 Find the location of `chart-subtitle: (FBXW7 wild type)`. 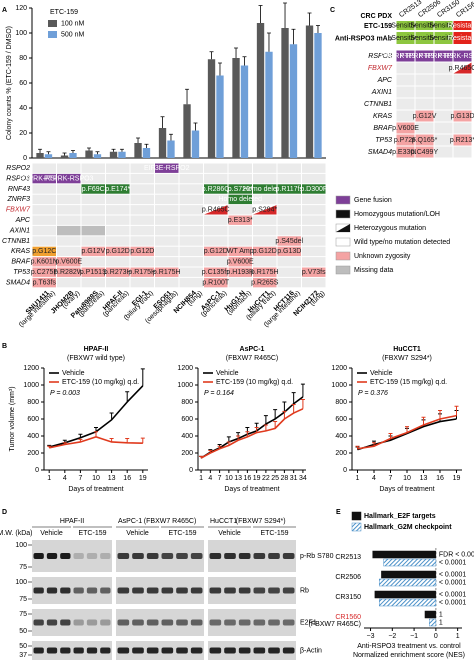

chart-subtitle: (FBXW7 wild type) is located at coordinates (96, 358).